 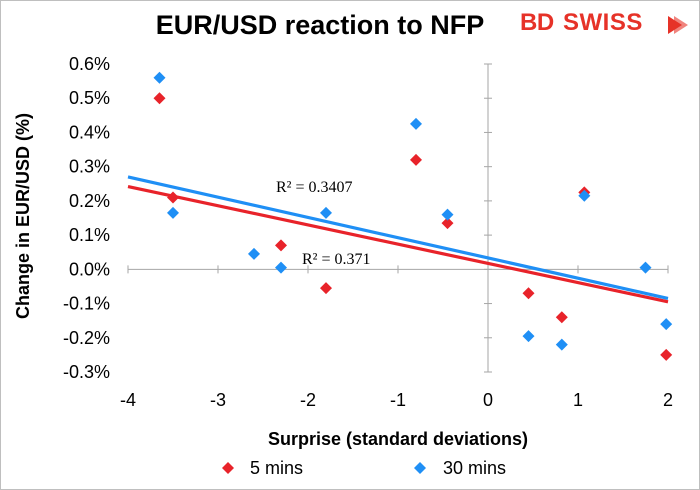 I want to click on x-tick-label: 2, so click(x=668, y=400).